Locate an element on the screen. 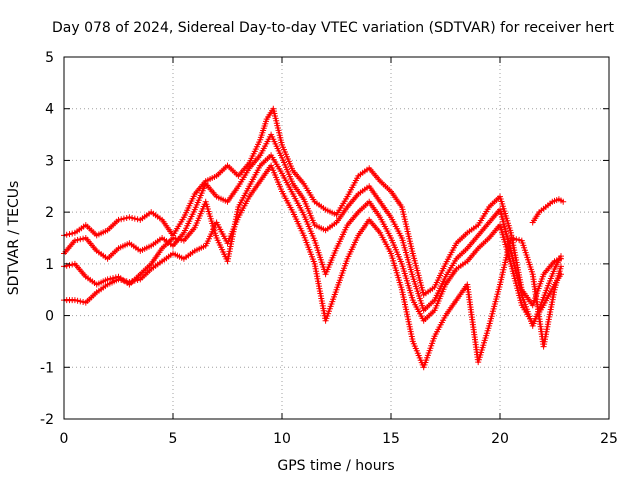  y-tick-label: 0 is located at coordinates (49, 317).